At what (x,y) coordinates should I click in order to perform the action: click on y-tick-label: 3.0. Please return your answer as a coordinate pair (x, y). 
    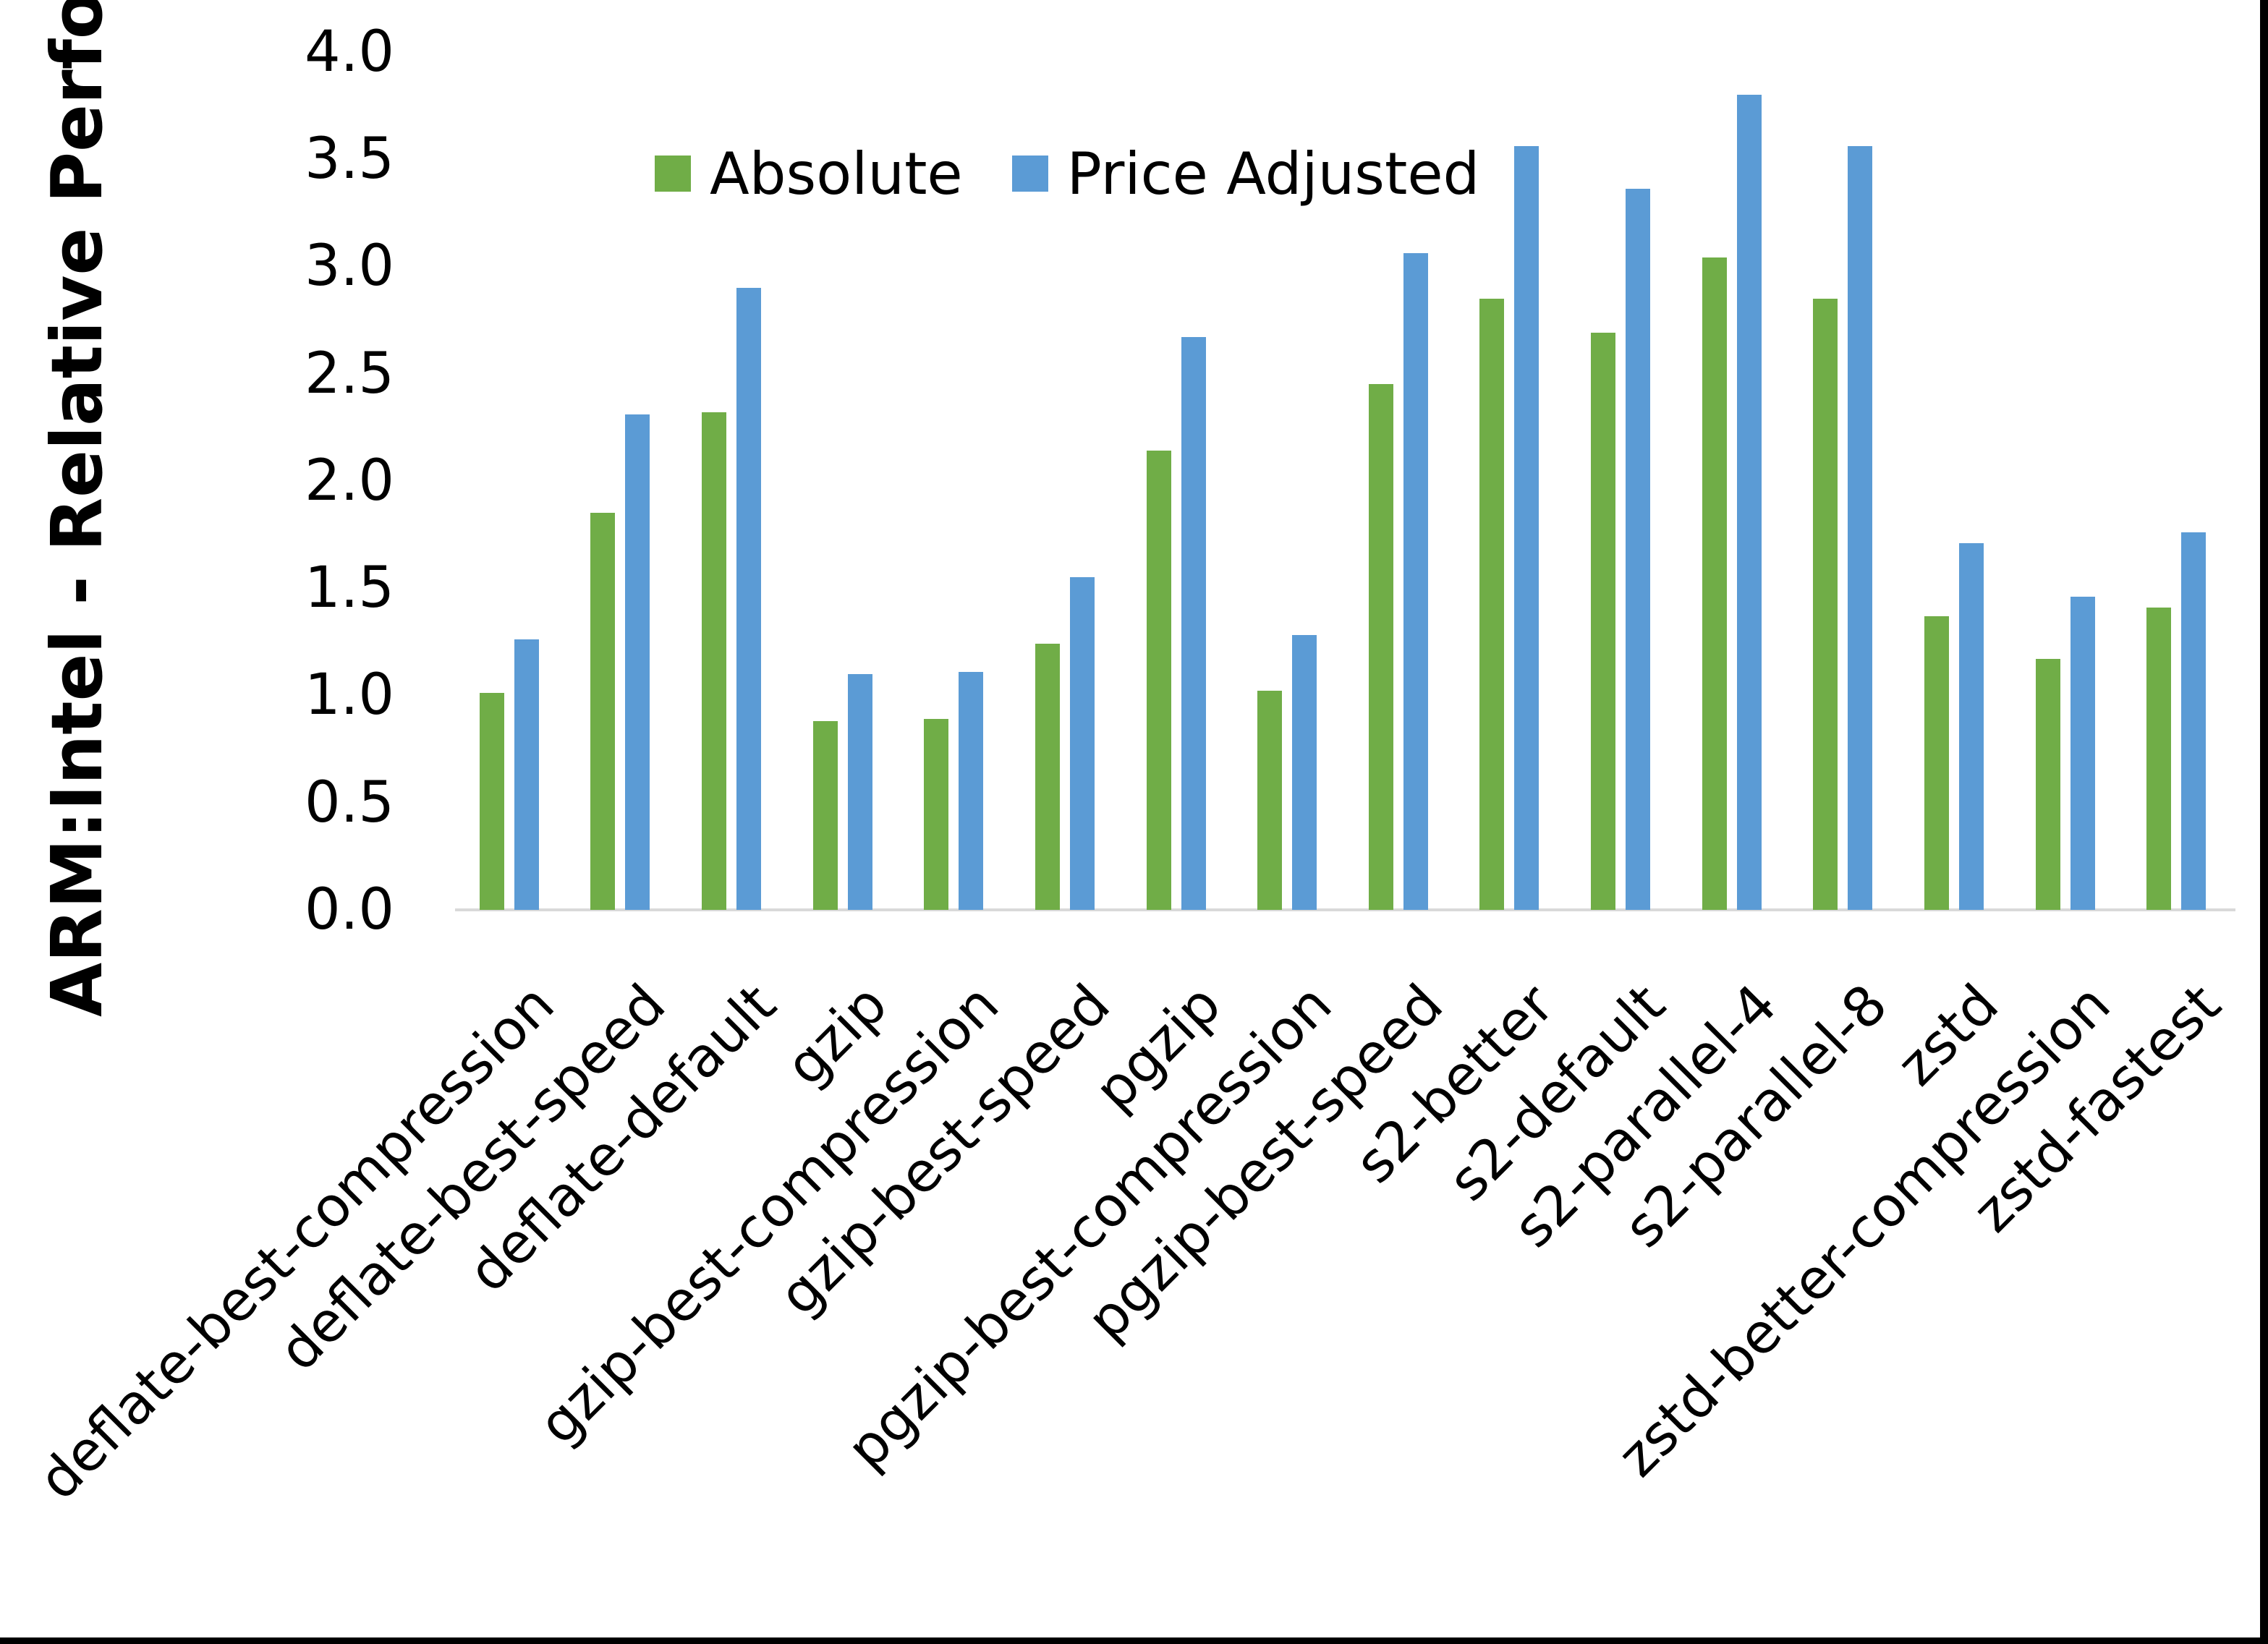
    Looking at the image, I should click on (349, 266).